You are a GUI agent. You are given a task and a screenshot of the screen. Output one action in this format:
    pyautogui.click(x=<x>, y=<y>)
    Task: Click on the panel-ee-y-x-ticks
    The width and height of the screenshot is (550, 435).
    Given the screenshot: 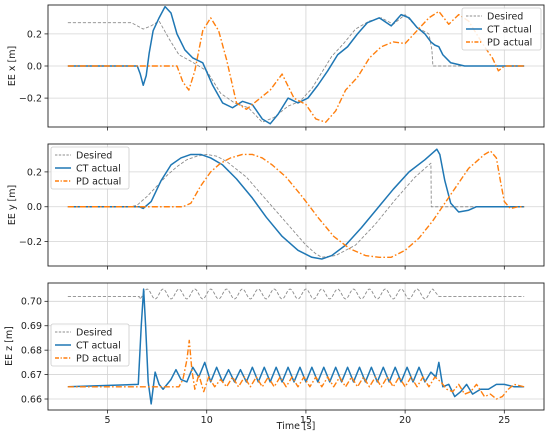 What is the action you would take?
    pyautogui.click(x=306, y=268)
    